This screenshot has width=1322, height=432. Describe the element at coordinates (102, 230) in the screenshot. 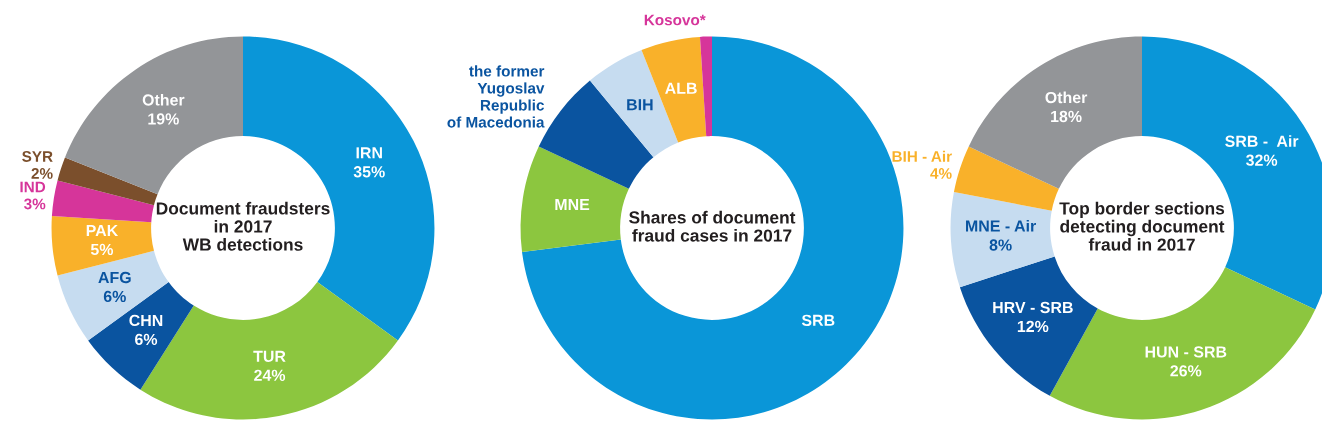

I see `slice-label: PAK` at that location.